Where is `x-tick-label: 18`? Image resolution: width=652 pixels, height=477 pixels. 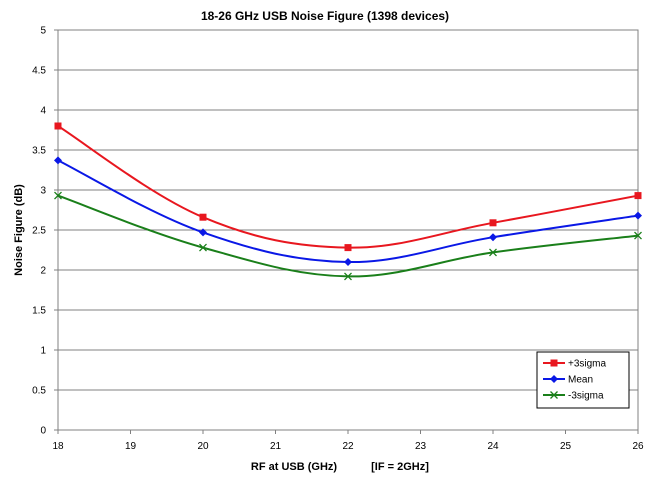 x-tick-label: 18 is located at coordinates (58, 446).